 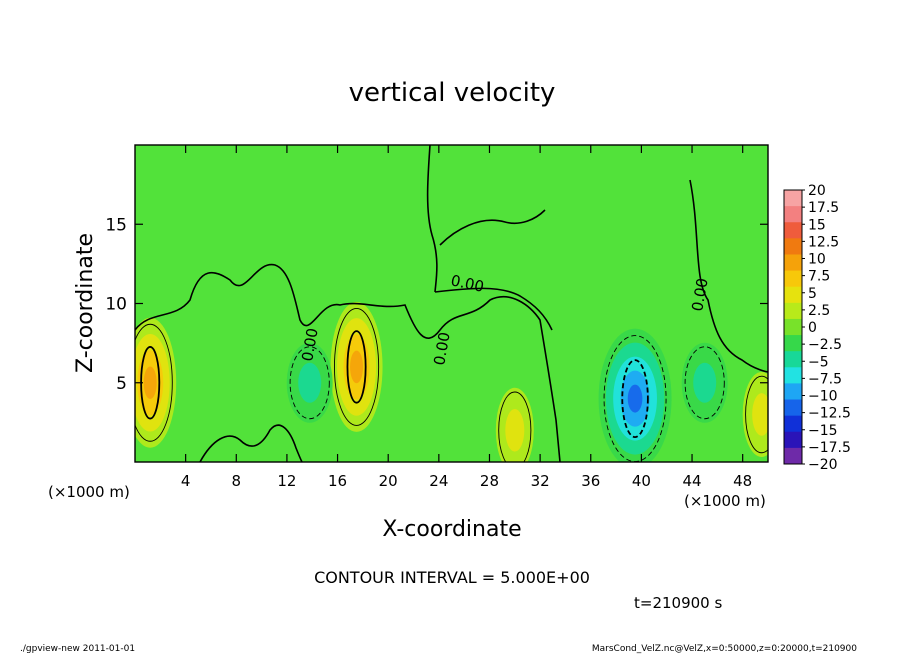 What do you see at coordinates (829, 448) in the screenshot?
I see `colorbar-label: −17.5` at bounding box center [829, 448].